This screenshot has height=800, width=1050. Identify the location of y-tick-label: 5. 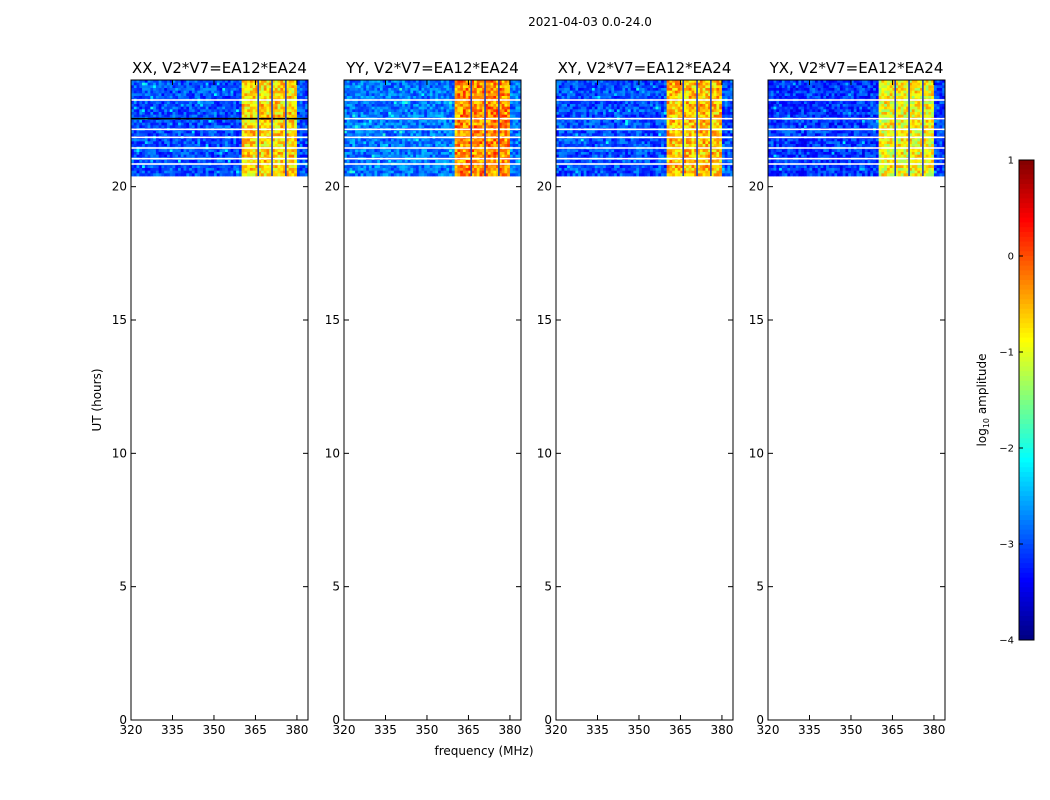
(123, 587).